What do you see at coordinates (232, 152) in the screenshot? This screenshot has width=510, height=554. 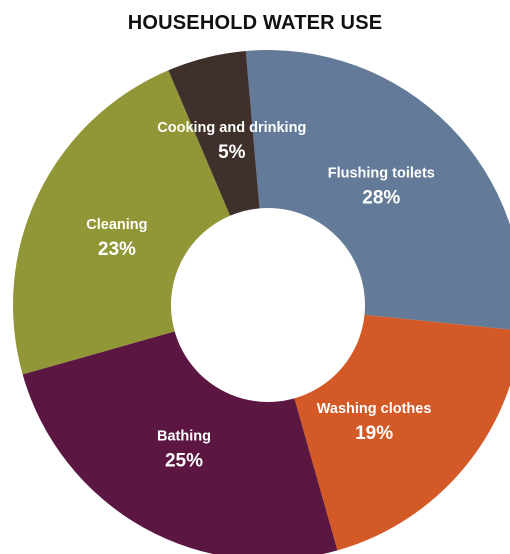 I see `slice-value-cooking-and-drinking: 5%` at bounding box center [232, 152].